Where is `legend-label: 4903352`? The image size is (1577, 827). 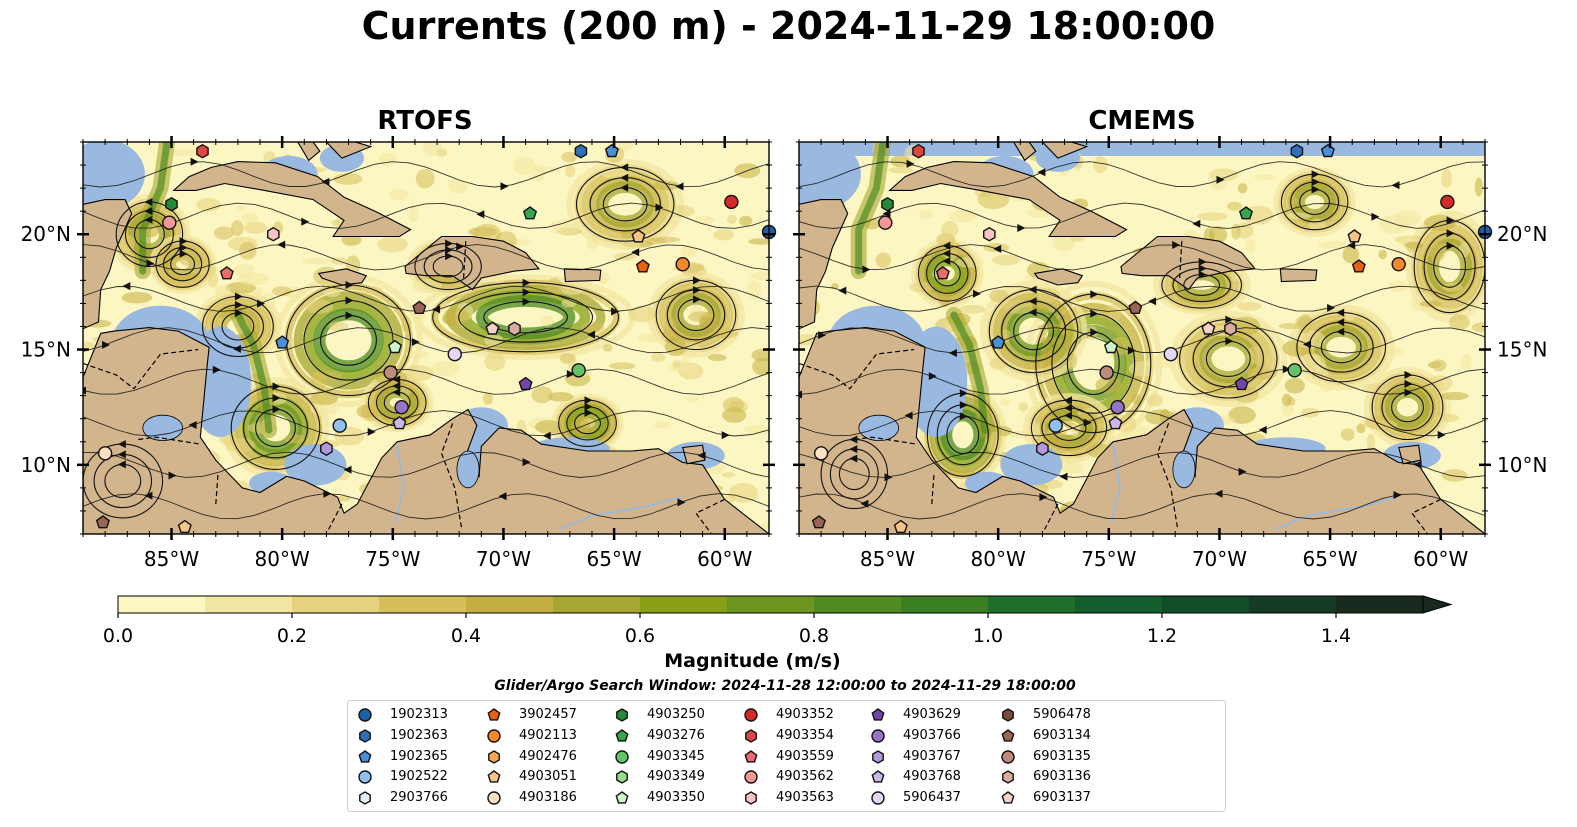 legend-label: 4903352 is located at coordinates (805, 714).